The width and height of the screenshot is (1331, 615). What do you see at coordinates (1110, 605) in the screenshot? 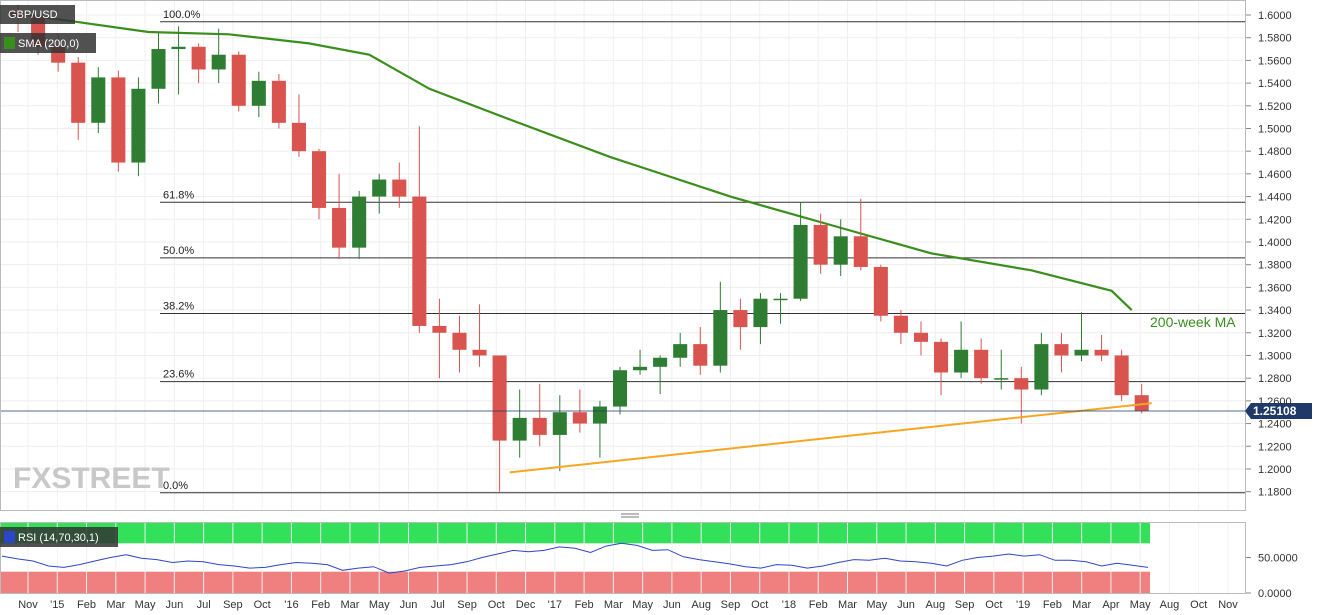
I see `x-tick-label: Apr` at bounding box center [1110, 605].